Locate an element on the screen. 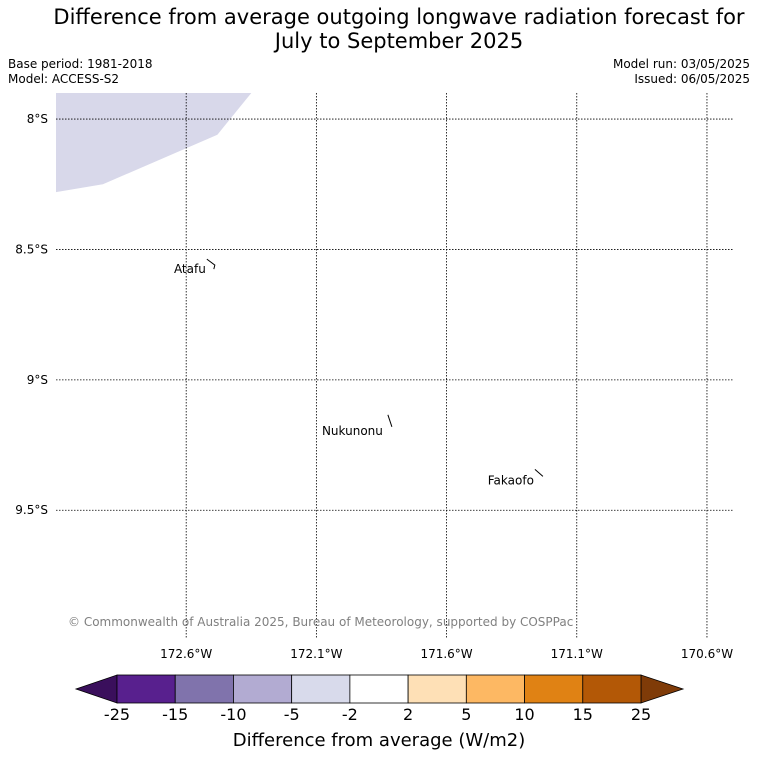 The width and height of the screenshot is (758, 781). lat-label: 8.5°S is located at coordinates (31, 249).